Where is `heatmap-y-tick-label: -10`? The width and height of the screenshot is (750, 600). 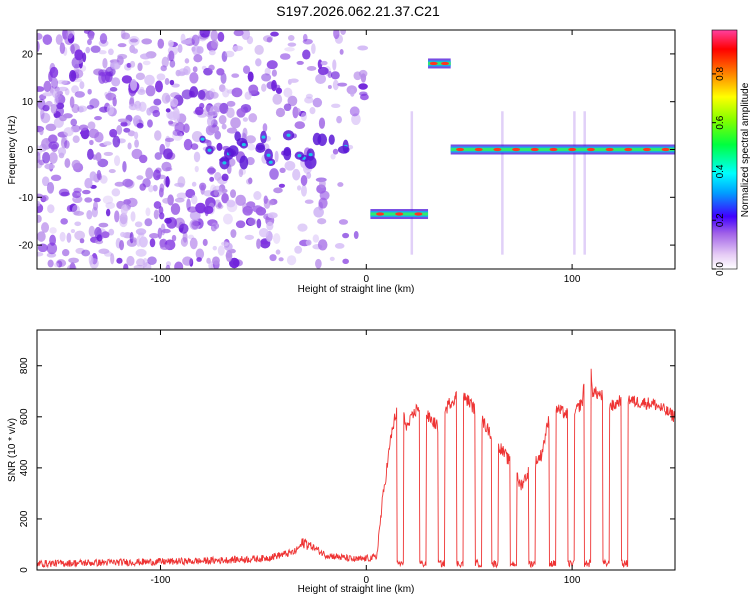 heatmap-y-tick-label: -10 is located at coordinates (26, 198).